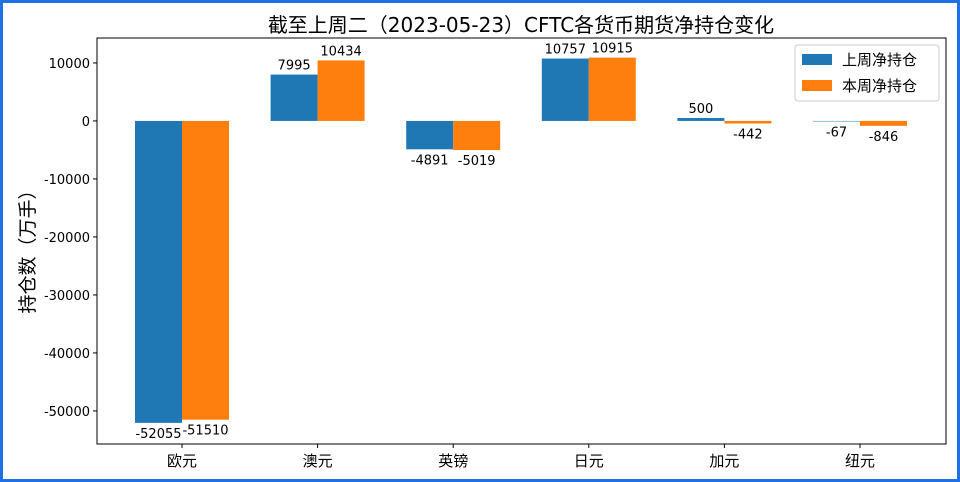 This screenshot has height=482, width=960. What do you see at coordinates (612, 49) in the screenshot?
I see `data-label: 10915` at bounding box center [612, 49].